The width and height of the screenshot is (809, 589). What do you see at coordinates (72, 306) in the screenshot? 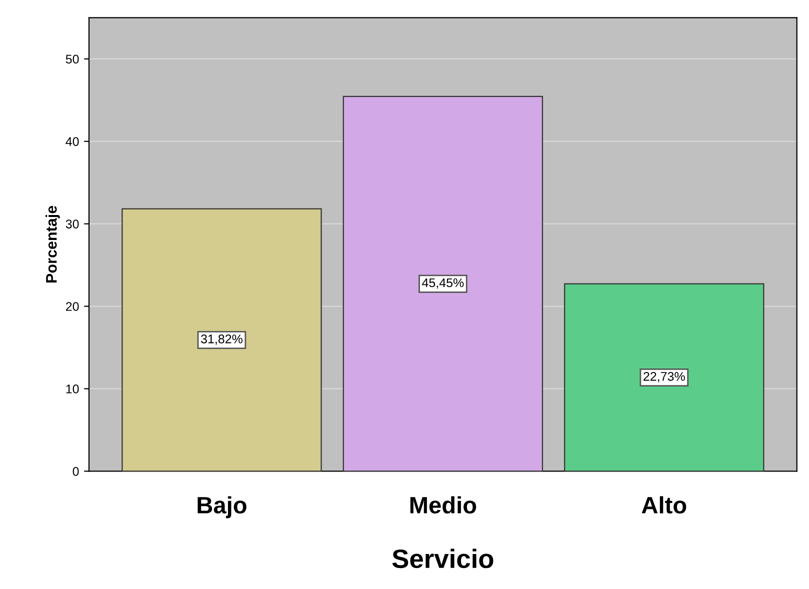
I see `y-tick-label: 20` at bounding box center [72, 306].